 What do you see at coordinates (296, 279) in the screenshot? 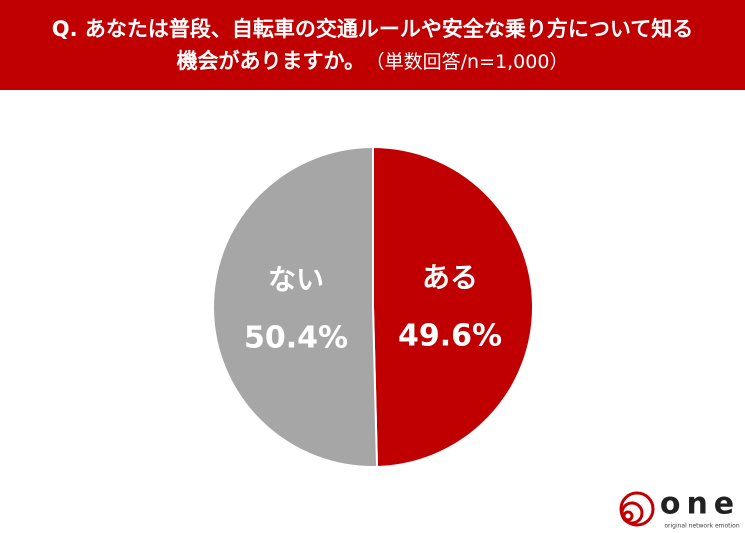
I see `slice-label: ない` at bounding box center [296, 279].